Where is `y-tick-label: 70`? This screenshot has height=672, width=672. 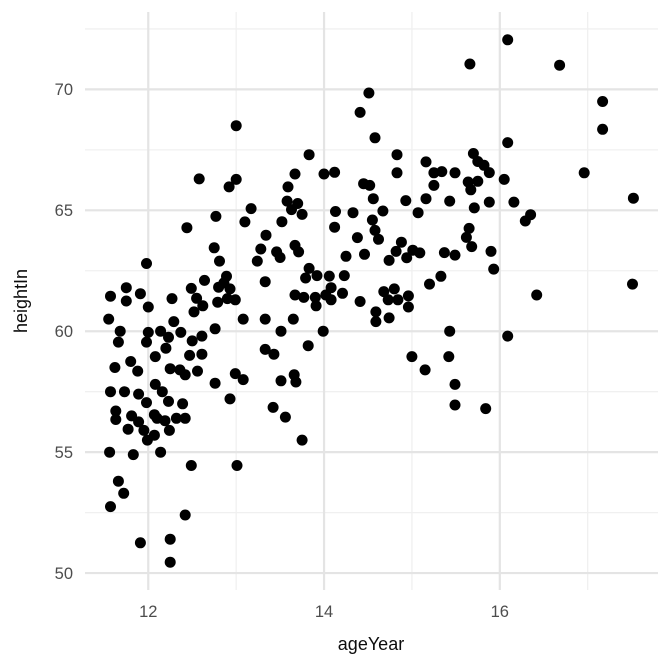 y-tick-label: 70 is located at coordinates (64, 90).